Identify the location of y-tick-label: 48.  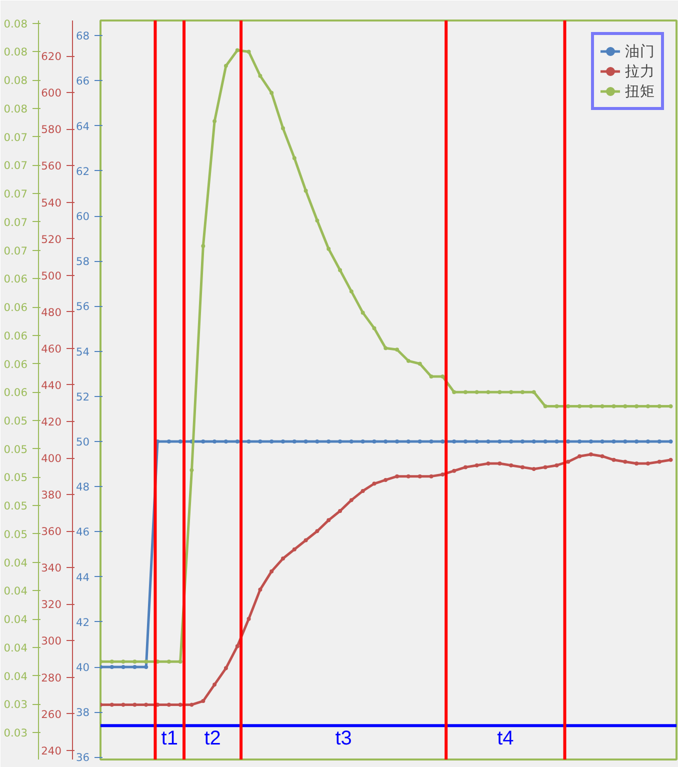
(83, 487).